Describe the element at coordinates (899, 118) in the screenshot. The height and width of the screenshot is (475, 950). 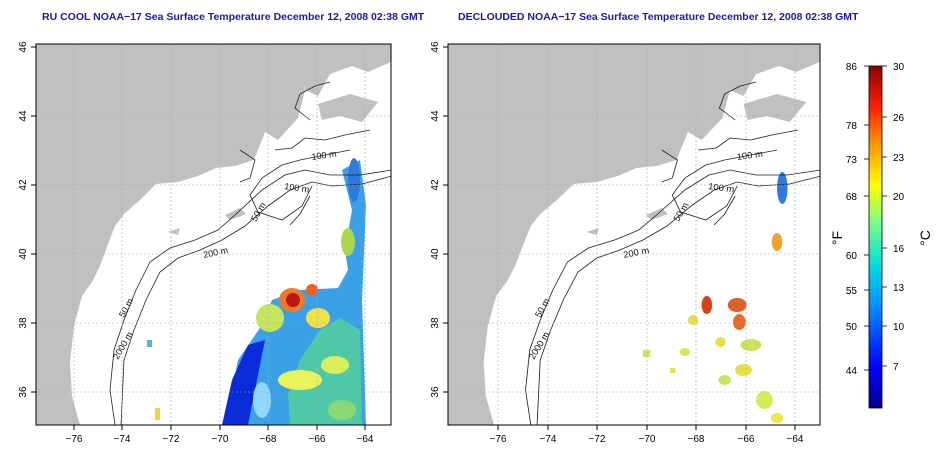
I see `c-tick-label: 26` at that location.